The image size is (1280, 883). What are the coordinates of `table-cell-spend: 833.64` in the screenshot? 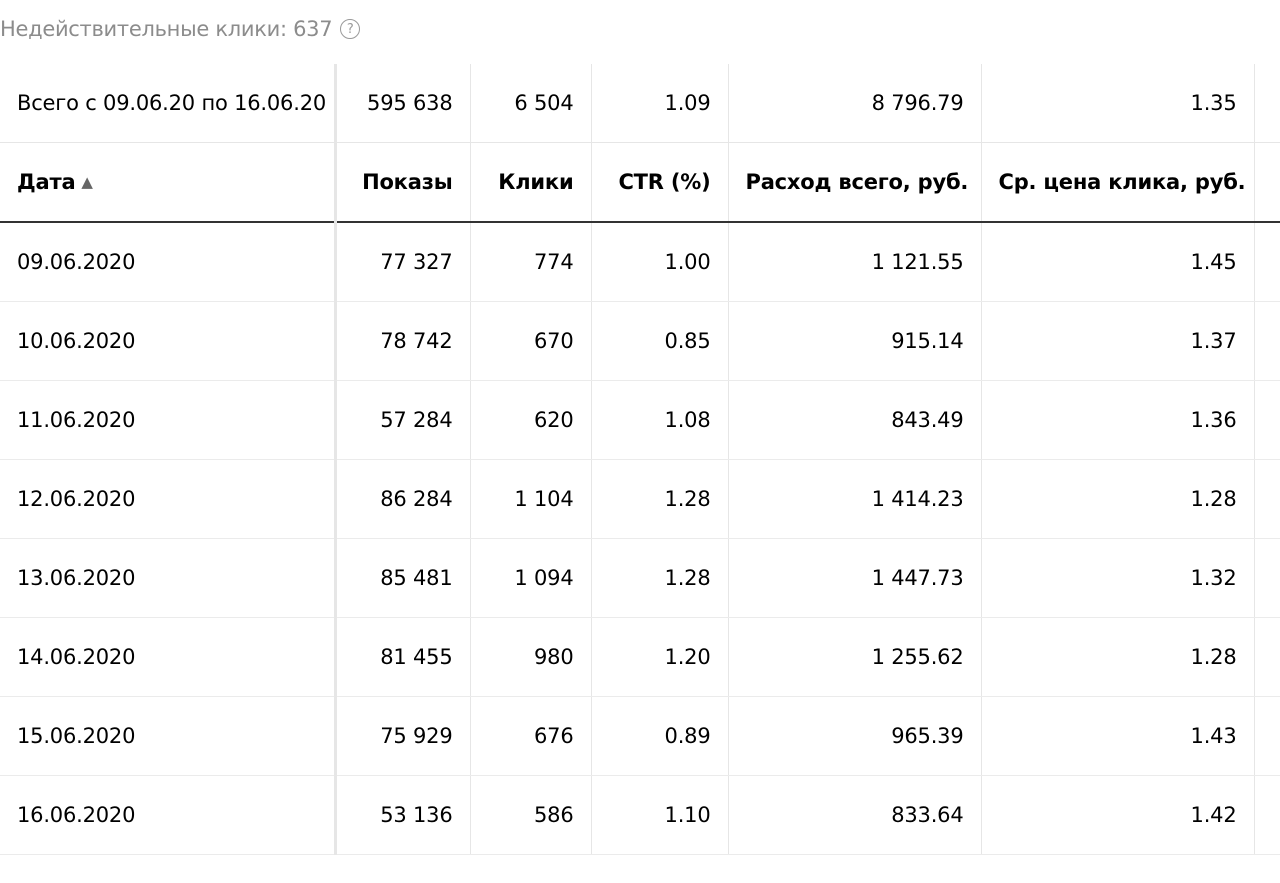 It's located at (855, 815).